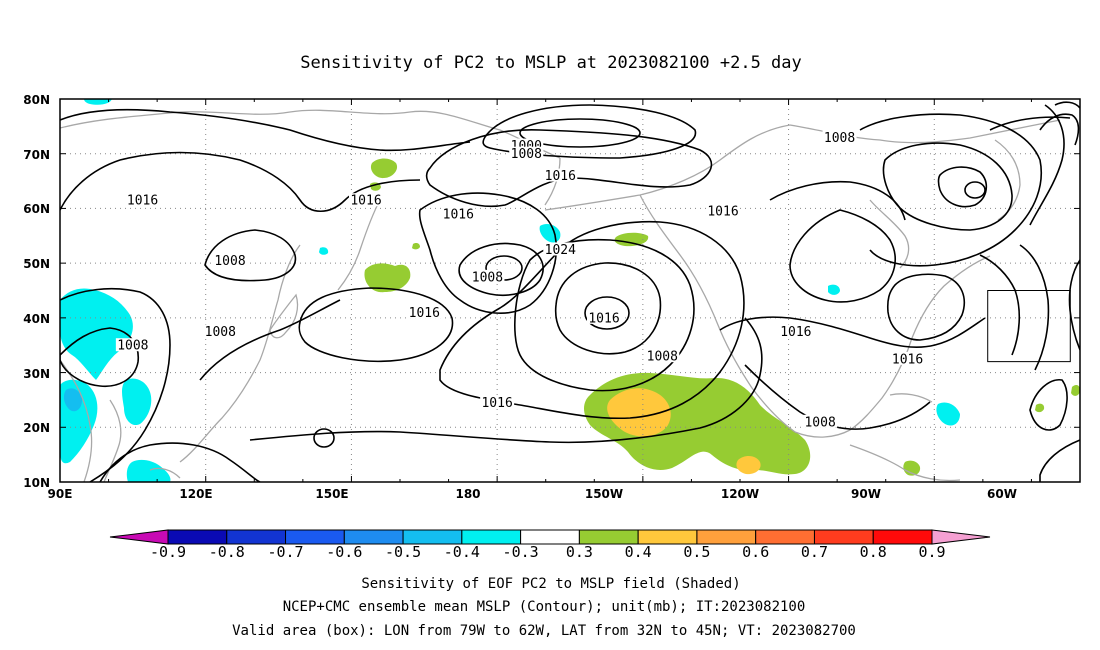 Image resolution: width=1100 pixels, height=650 pixels. Describe the element at coordinates (139, 537) in the screenshot. I see `colorbar-under-arrow` at that location.